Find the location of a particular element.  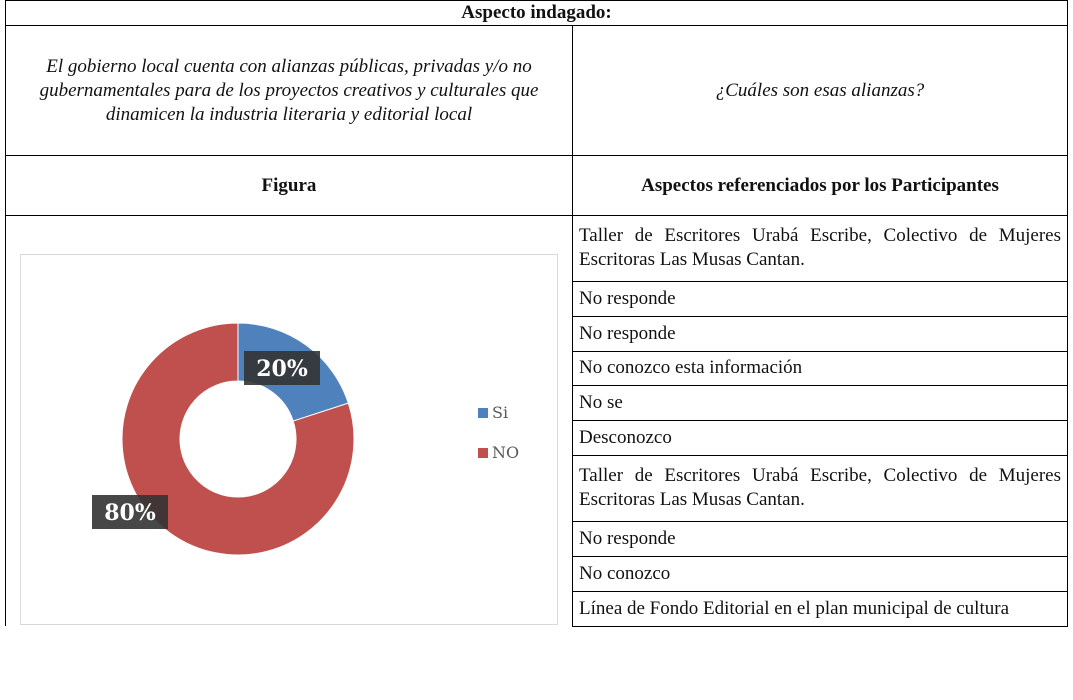

subquestion: ¿Cuáles son esas alianzas? is located at coordinates (820, 90).